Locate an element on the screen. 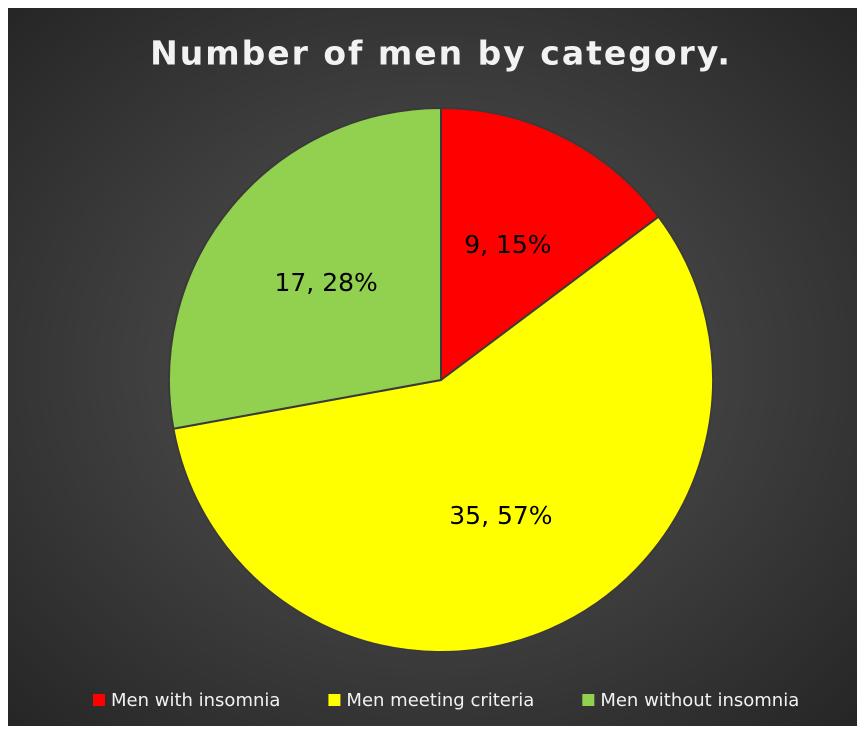  data-label: 35, 57% is located at coordinates (500, 515).